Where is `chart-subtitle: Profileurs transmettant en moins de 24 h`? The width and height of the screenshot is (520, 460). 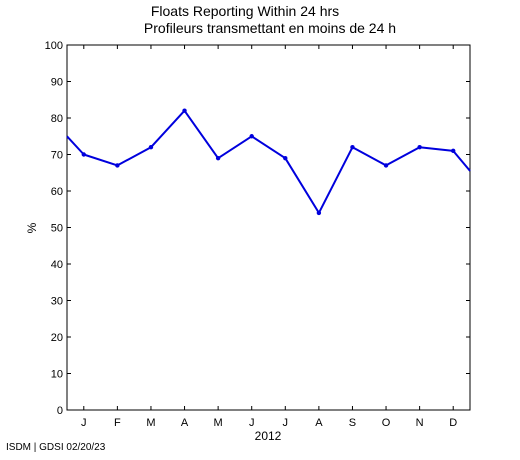 chart-subtitle: Profileurs transmettant en moins de 24 h is located at coordinates (270, 28).